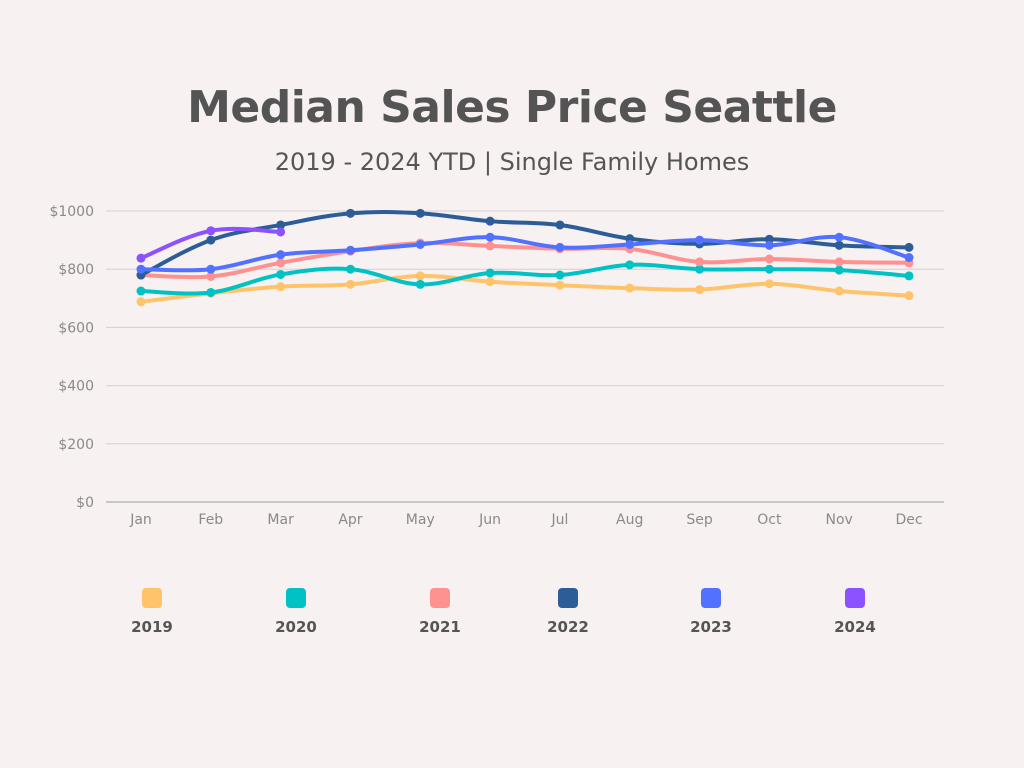 The height and width of the screenshot is (768, 1024). Describe the element at coordinates (210, 520) in the screenshot. I see `x-tick-label: Feb` at that location.